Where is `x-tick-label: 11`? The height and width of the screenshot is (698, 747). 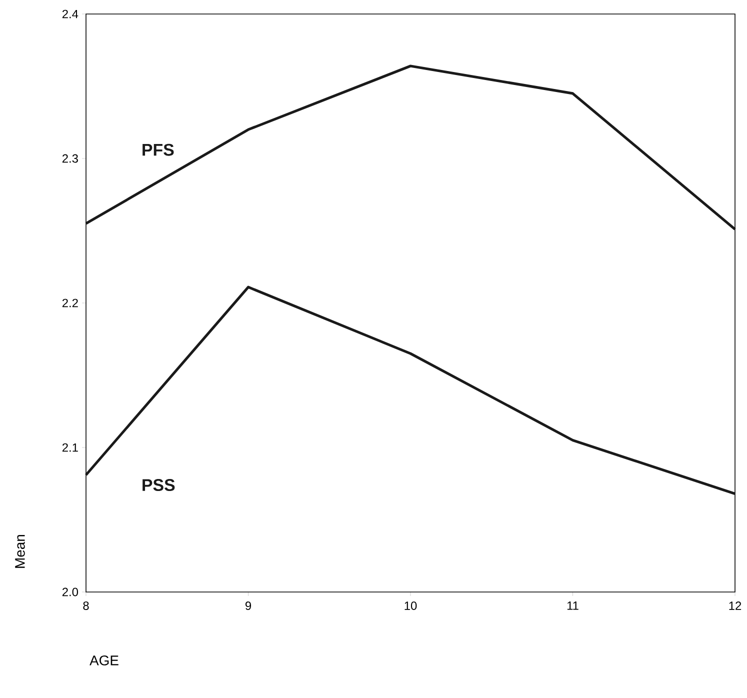
x-tick-label: 11 is located at coordinates (572, 606).